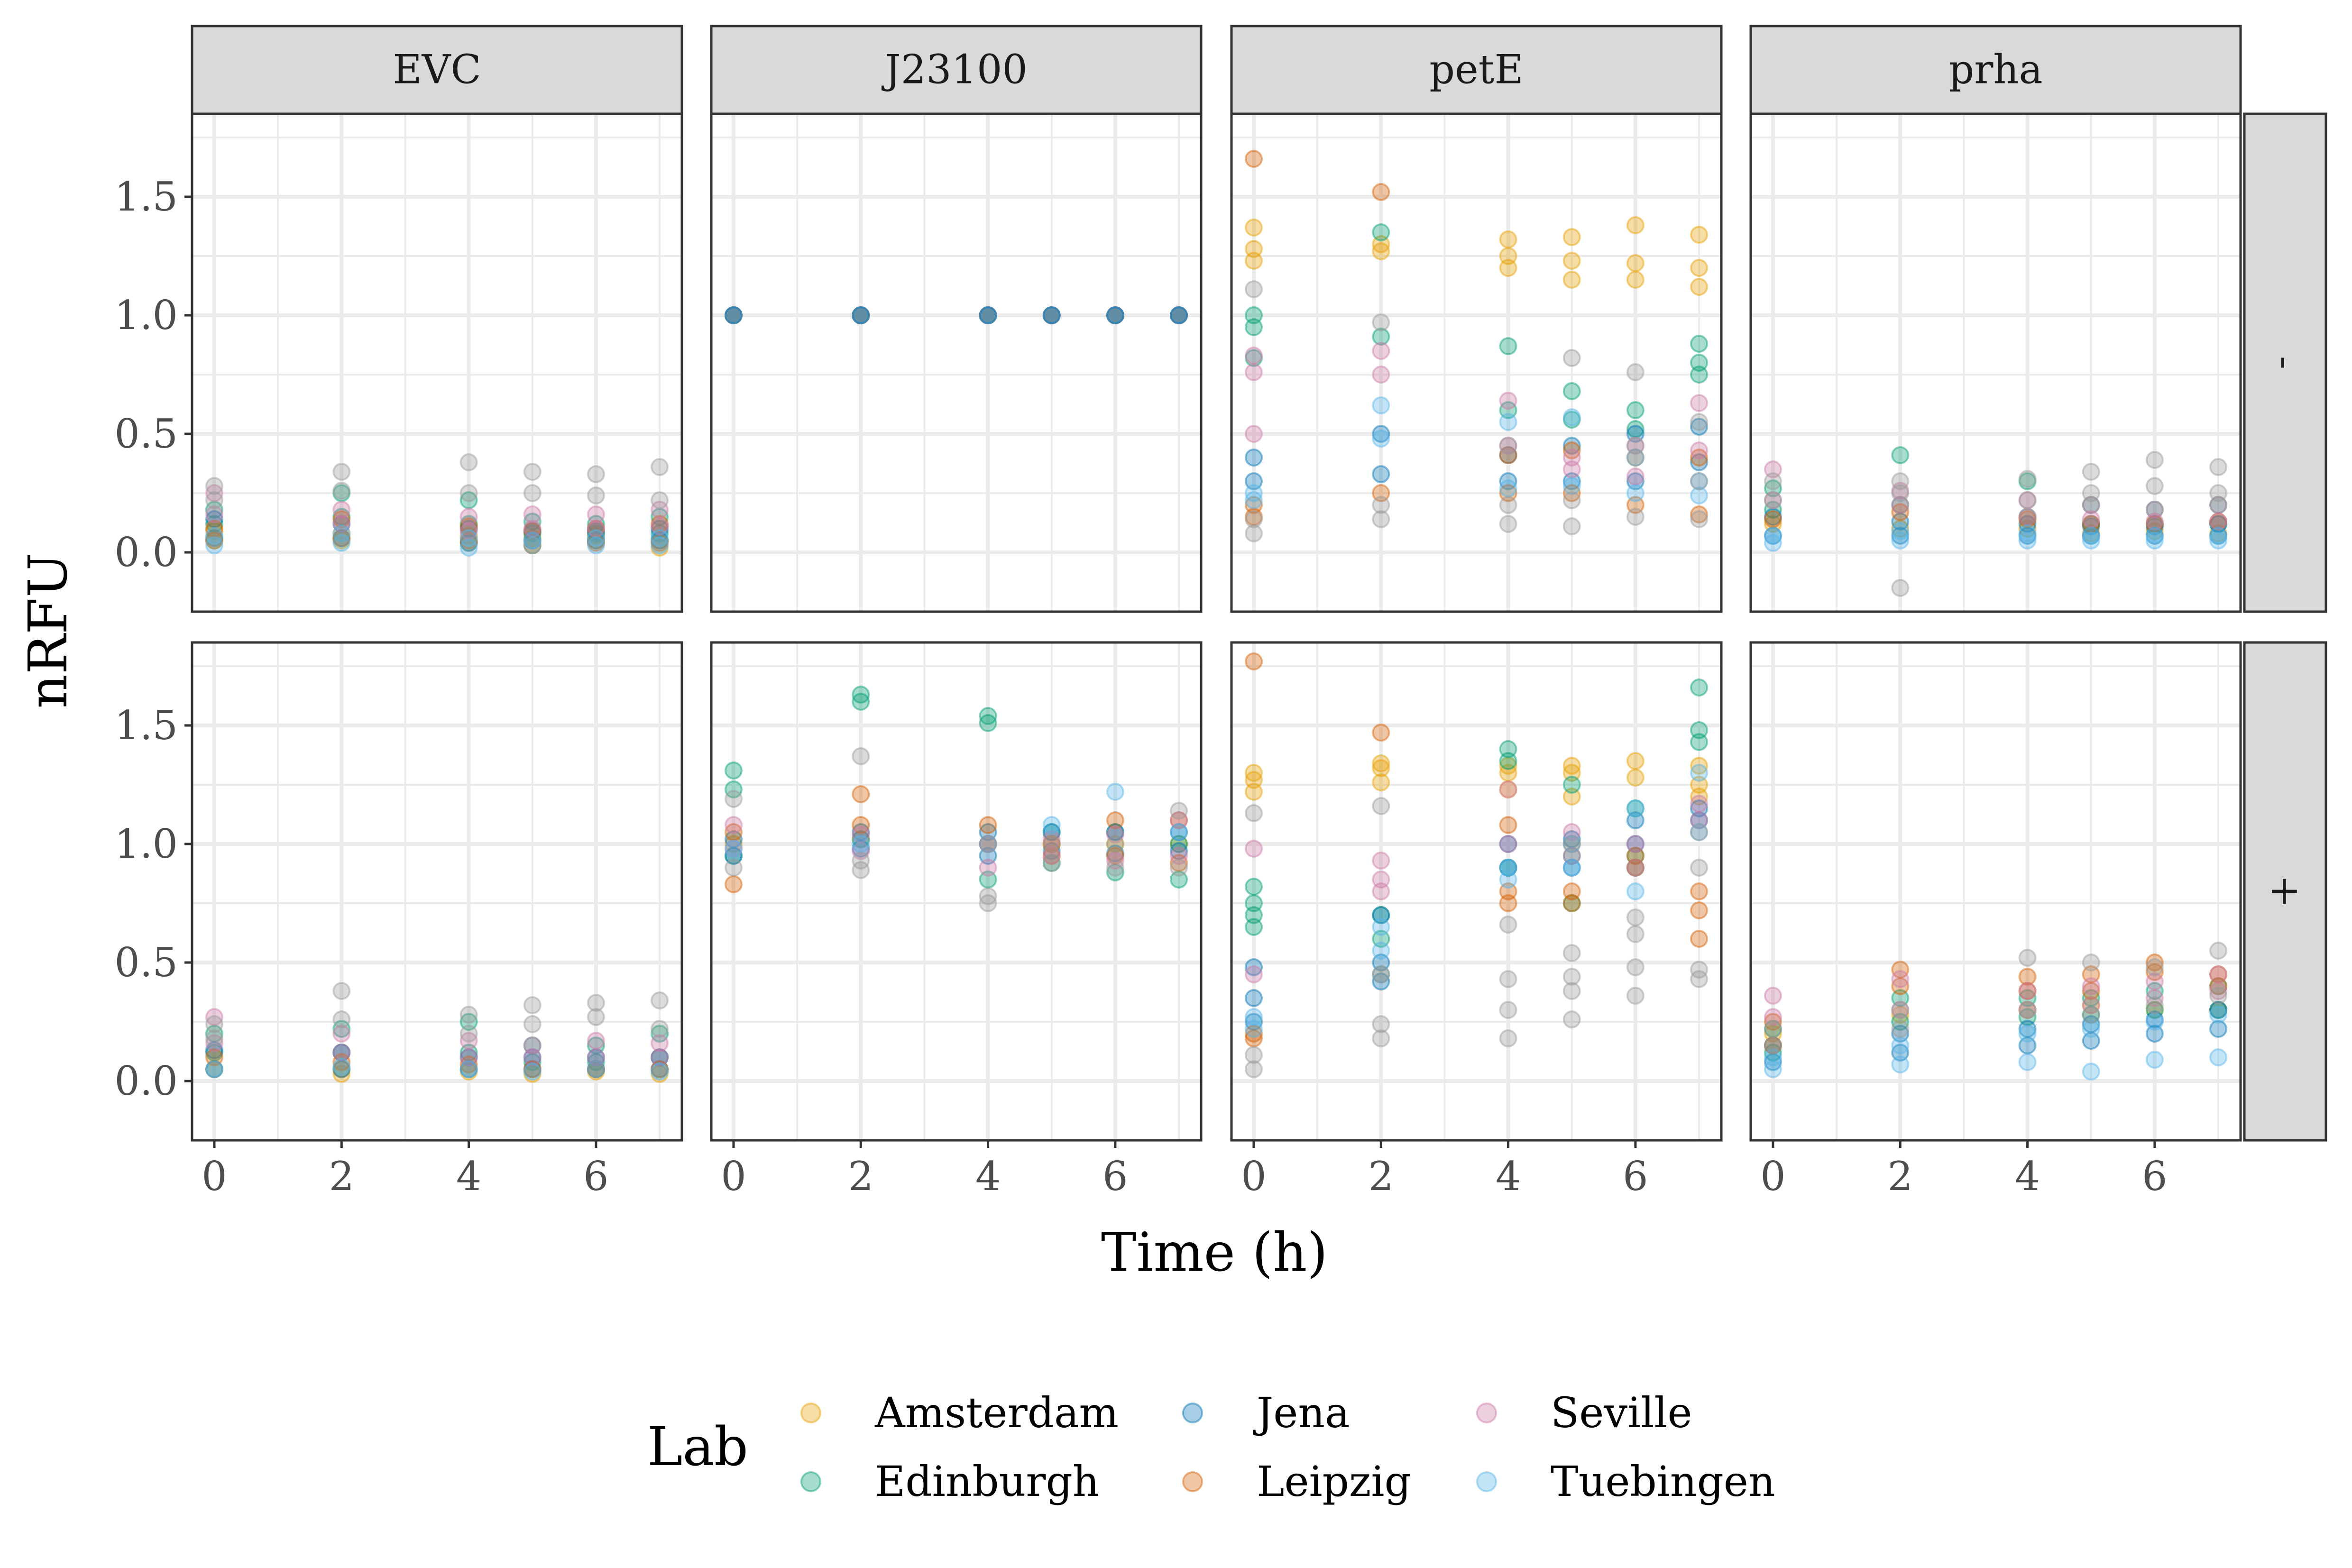 The height and width of the screenshot is (1568, 2352). What do you see at coordinates (956, 891) in the screenshot?
I see `panel-J23100-plus` at bounding box center [956, 891].